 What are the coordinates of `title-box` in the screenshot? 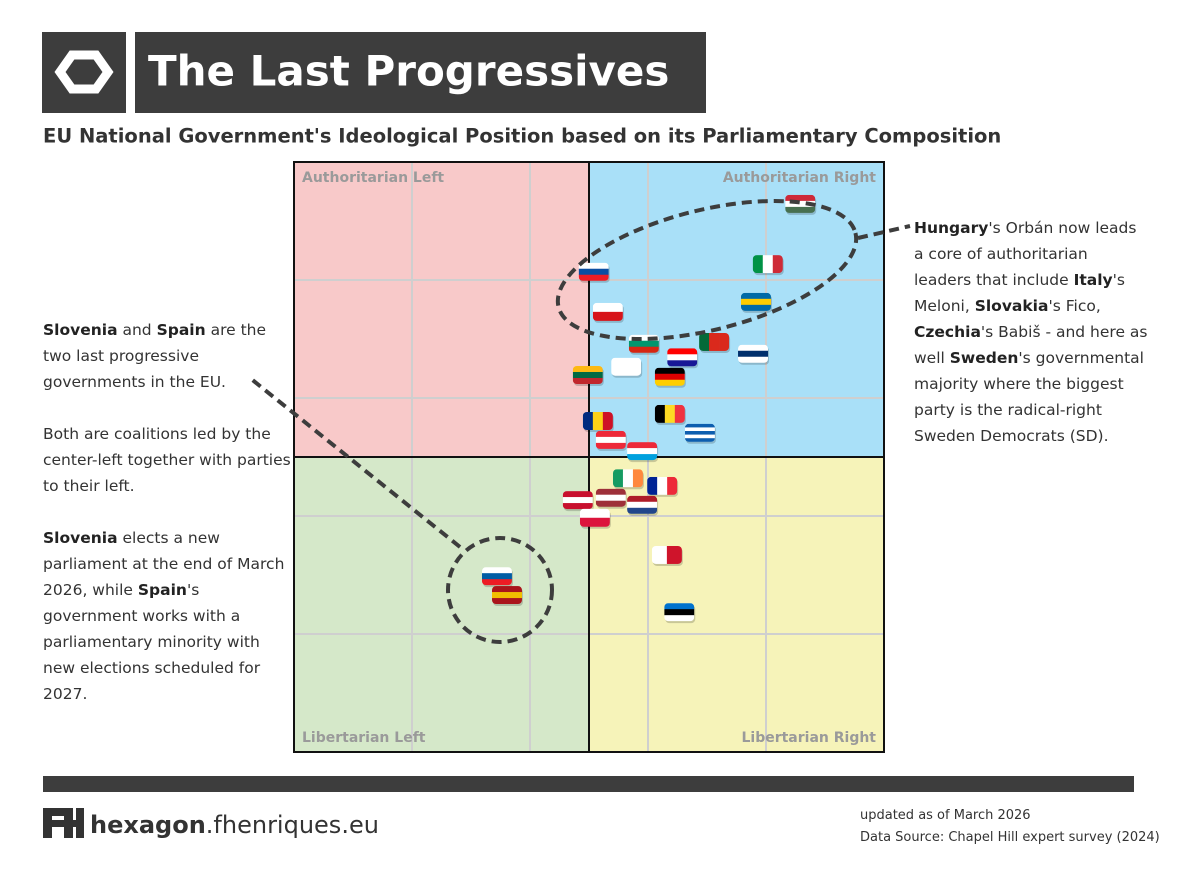 It's located at (420, 72).